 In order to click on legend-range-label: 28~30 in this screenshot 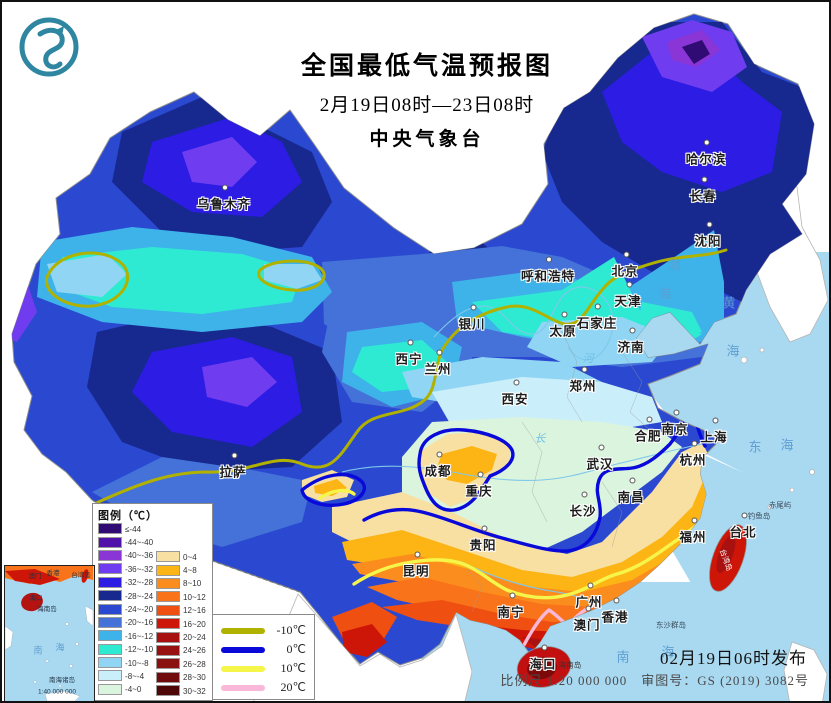, I will do `click(194, 677)`.